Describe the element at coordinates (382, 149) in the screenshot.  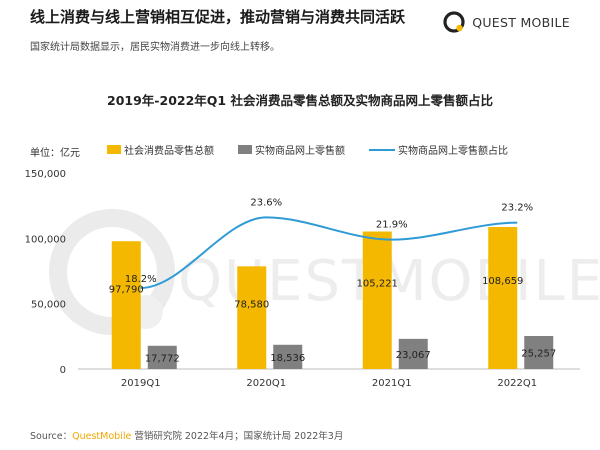
I see `legend-swatch-online-share` at that location.